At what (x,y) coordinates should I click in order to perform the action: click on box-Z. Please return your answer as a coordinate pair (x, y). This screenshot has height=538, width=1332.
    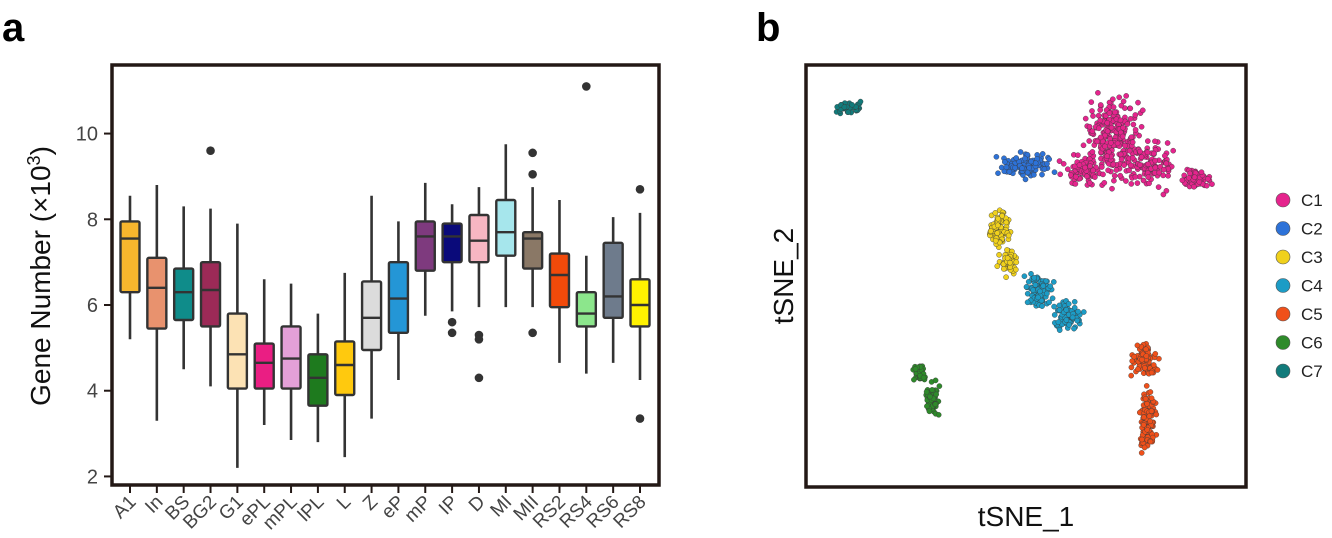
    Looking at the image, I should click on (371, 307).